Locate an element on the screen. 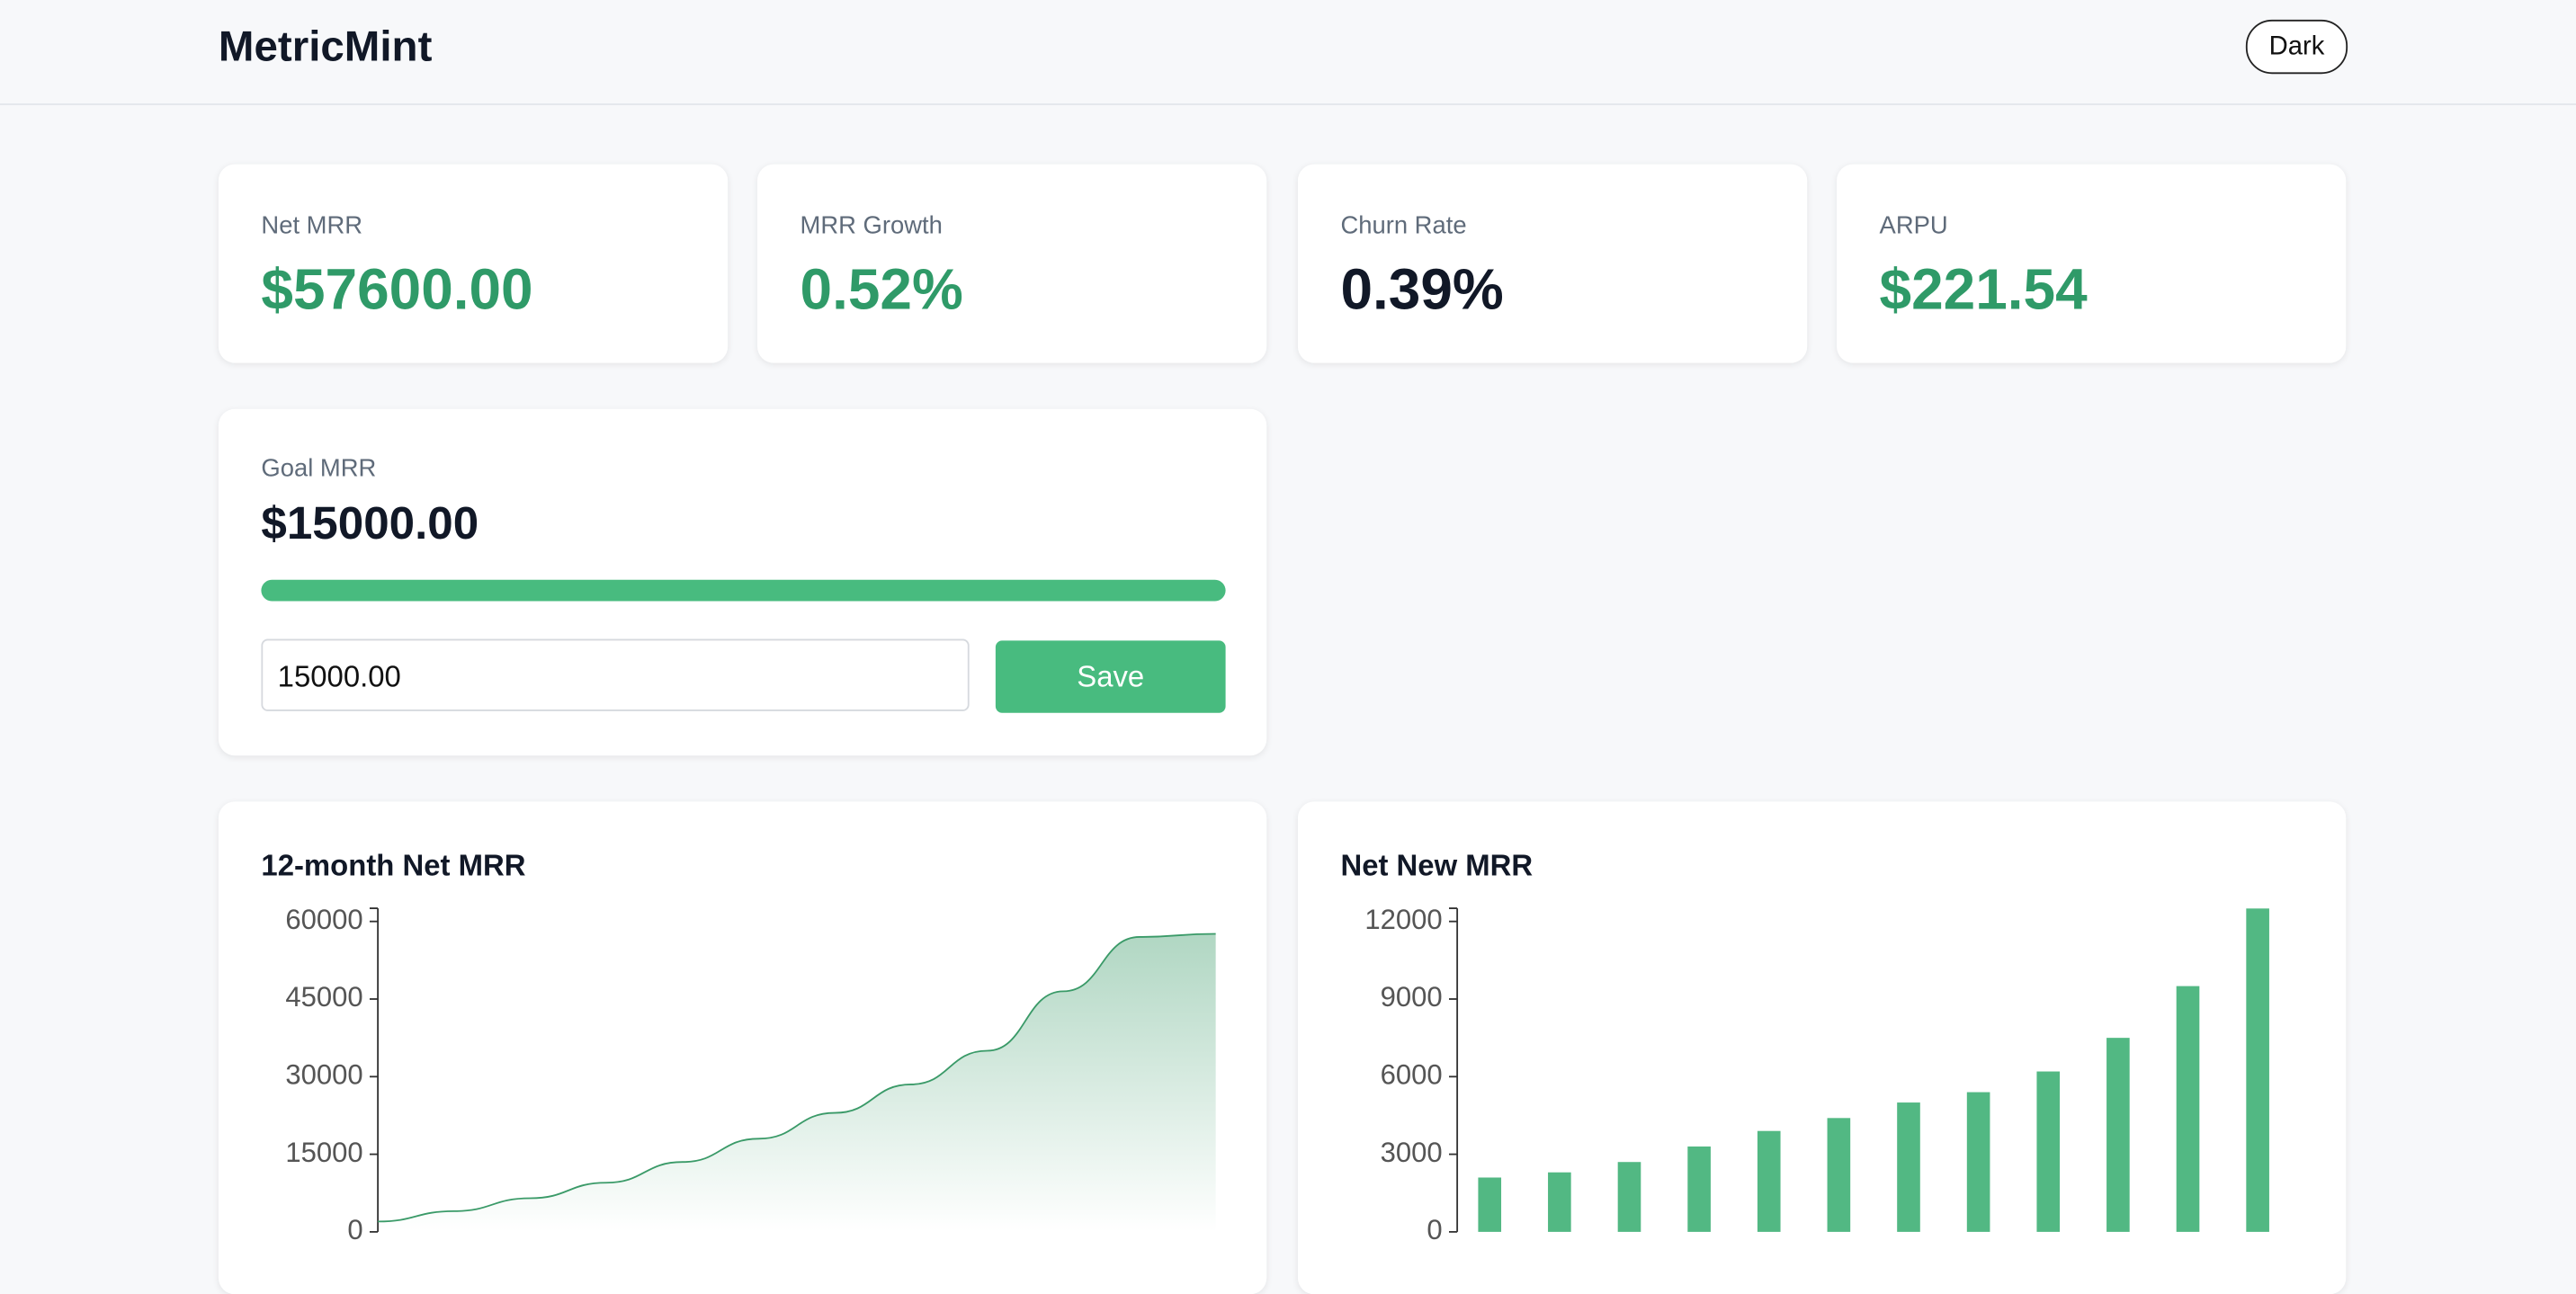 The height and width of the screenshot is (1294, 2576). y-tick-label: 60000 is located at coordinates (323, 919).